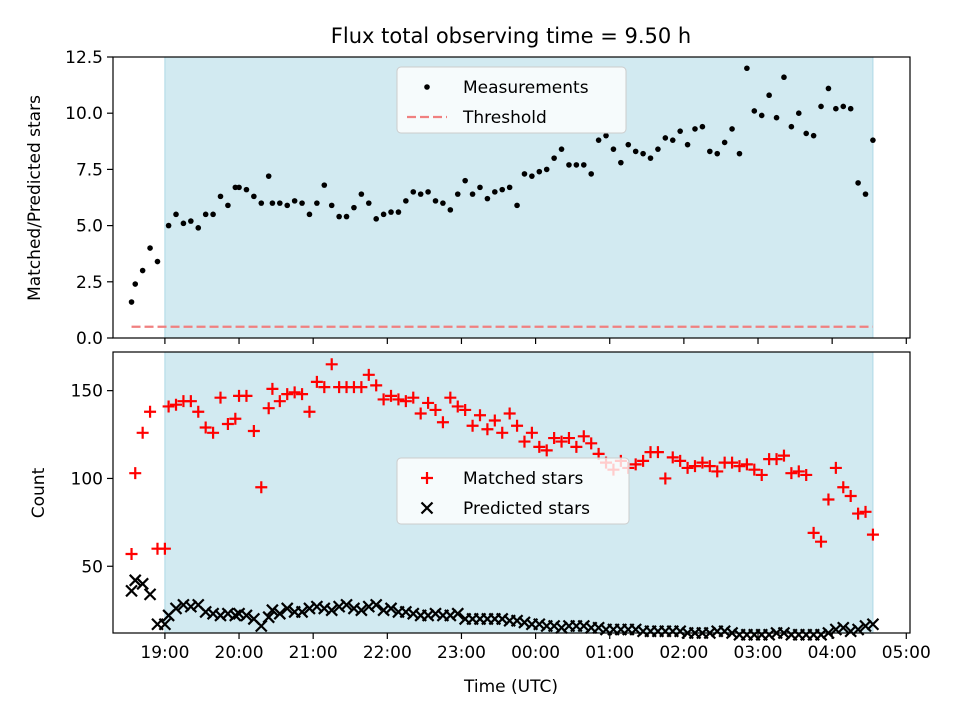 The height and width of the screenshot is (724, 960). I want to click on x-tick-label: 05:00, so click(906, 653).